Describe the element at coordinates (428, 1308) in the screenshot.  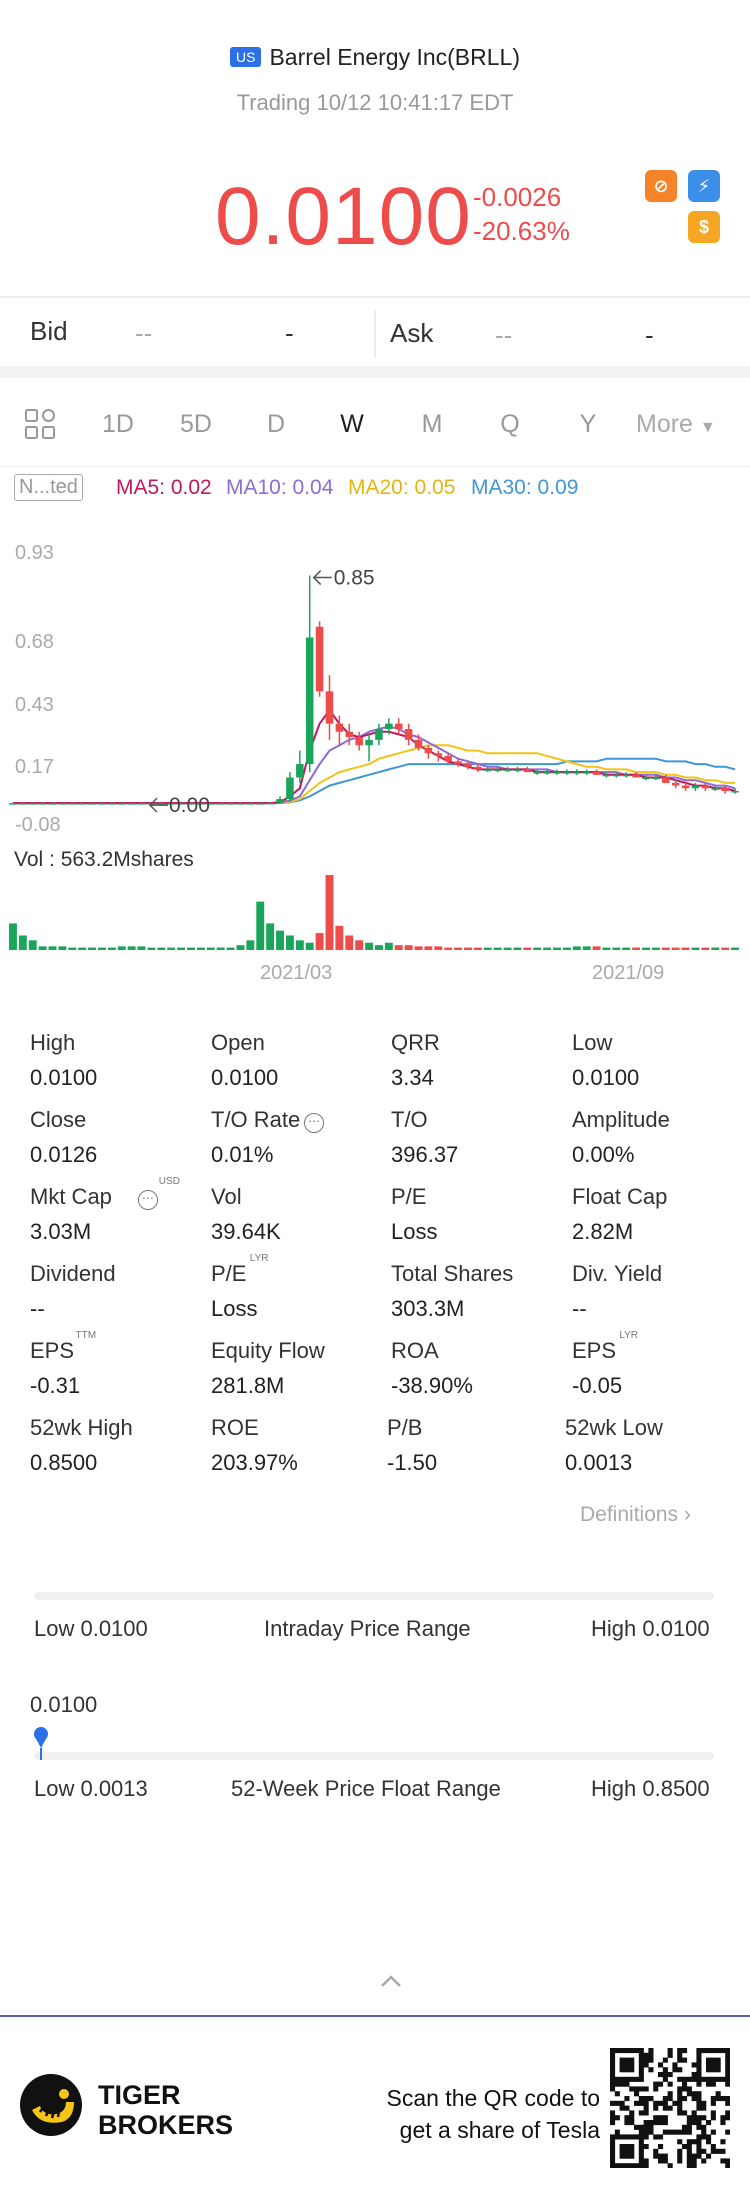
I see `stat-value: 303.3M` at that location.